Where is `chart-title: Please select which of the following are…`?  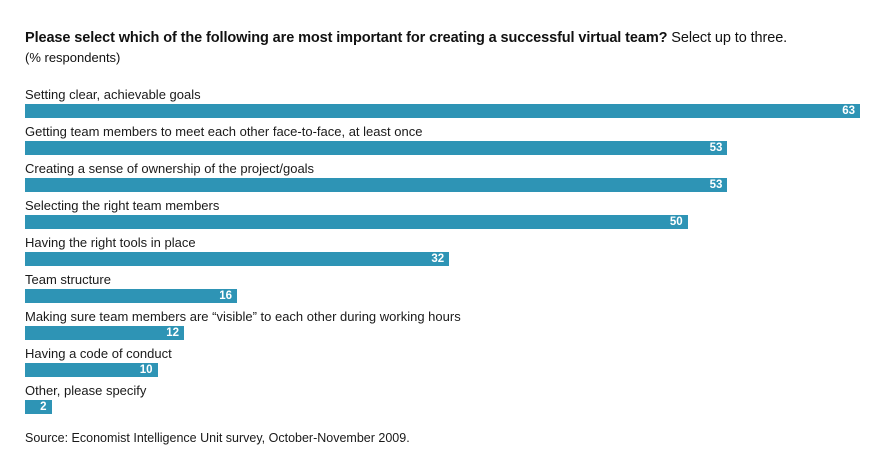
chart-title: Please select which of the following are… is located at coordinates (442, 38).